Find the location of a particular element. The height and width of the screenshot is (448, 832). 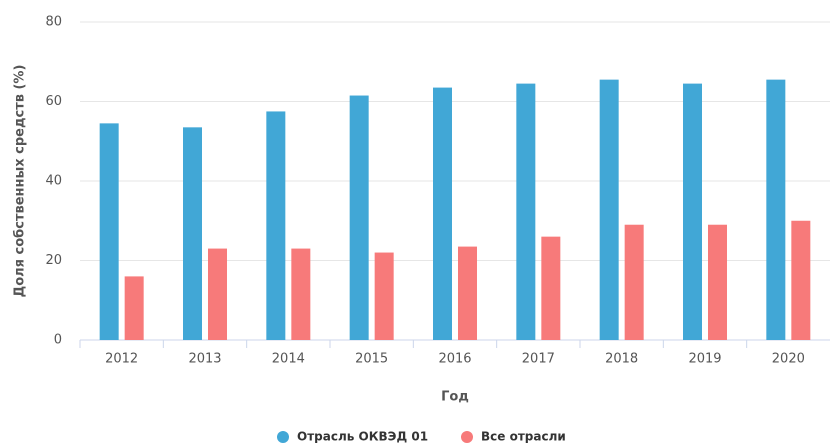

x-tick-label: 2014 is located at coordinates (288, 359).